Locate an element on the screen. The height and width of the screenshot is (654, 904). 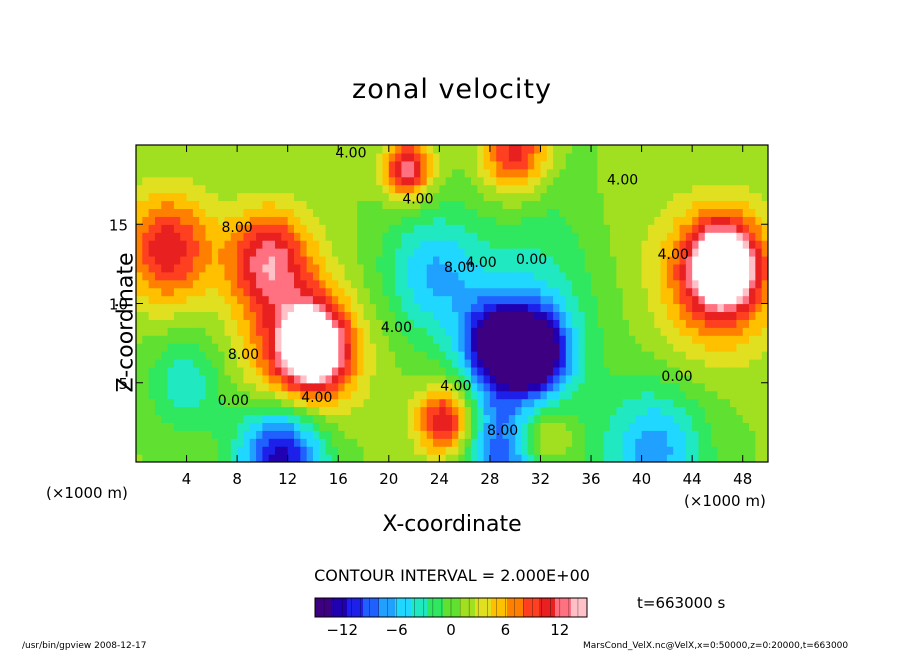
contour-label: 4.00 is located at coordinates (316, 398).